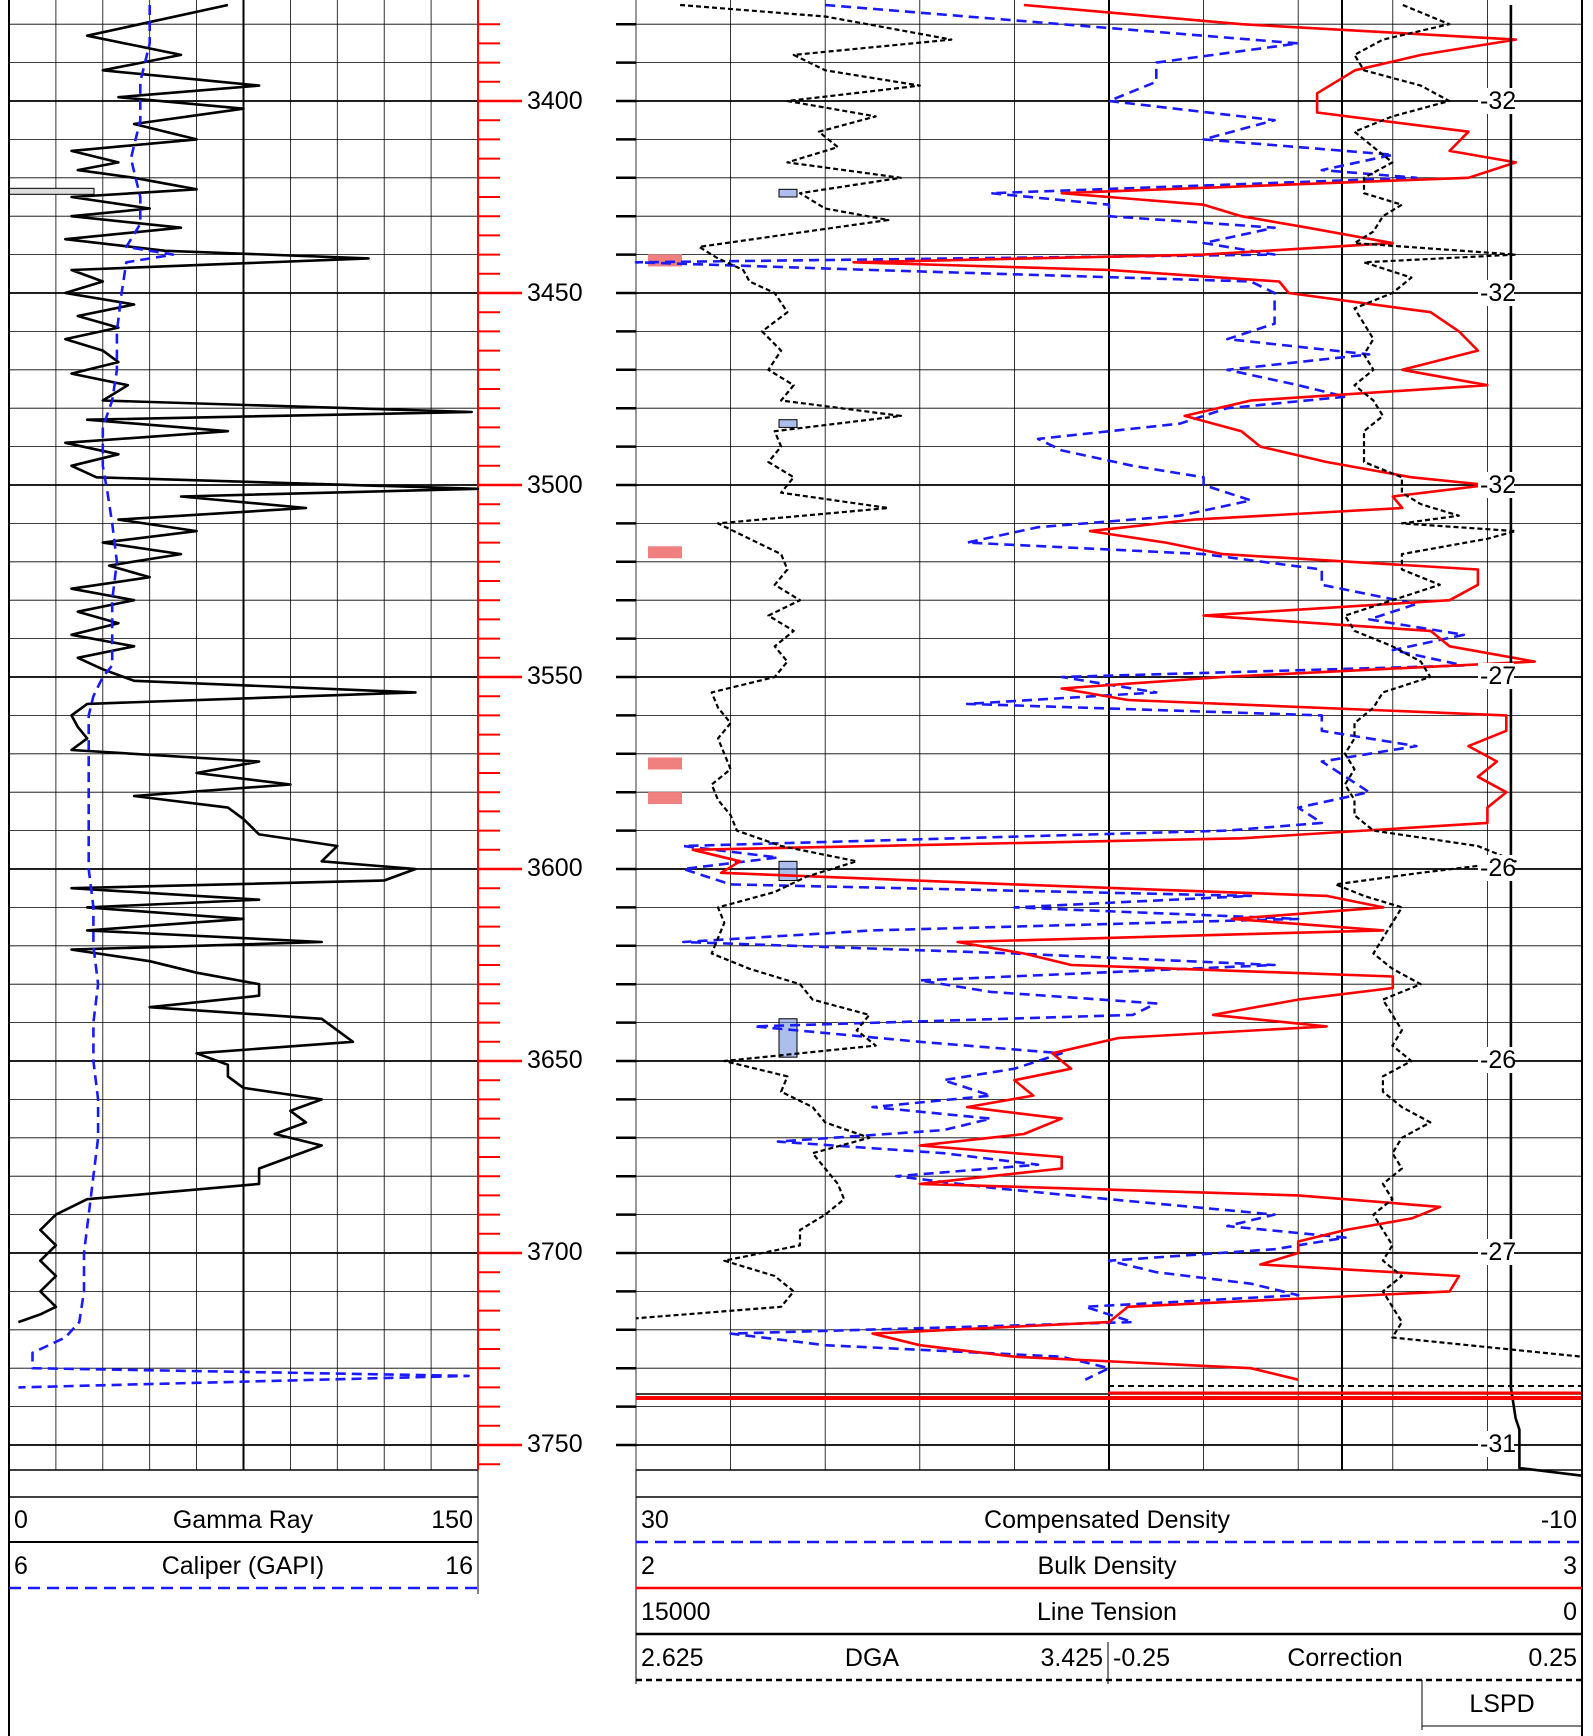 The image size is (1593, 1736). Describe the element at coordinates (555, 101) in the screenshot. I see `depth-label-3400: 3400` at that location.